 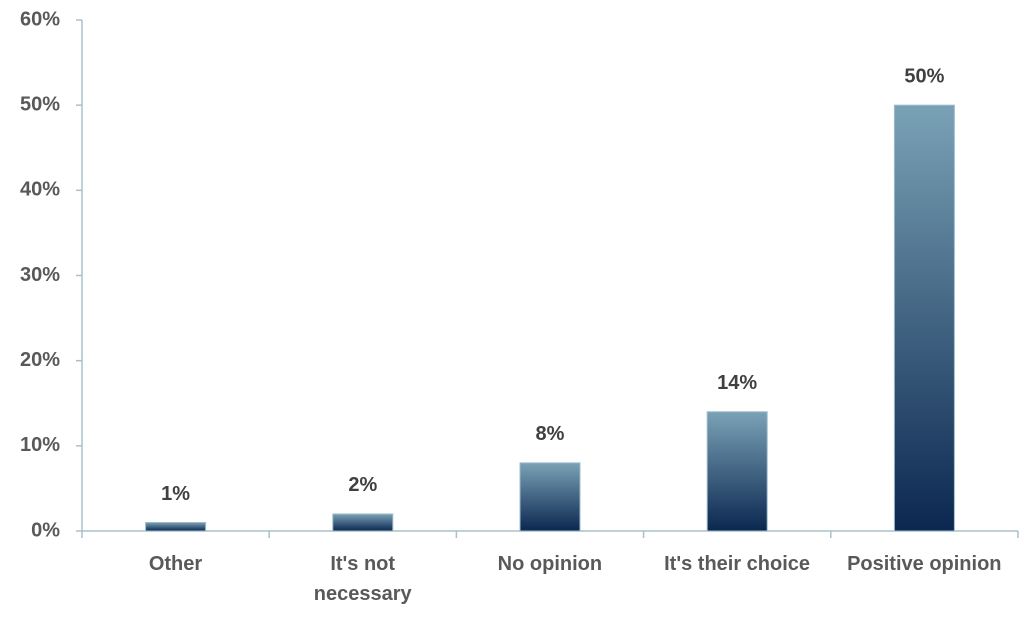 I want to click on x-tick-label: Positive opinion, so click(x=924, y=564).